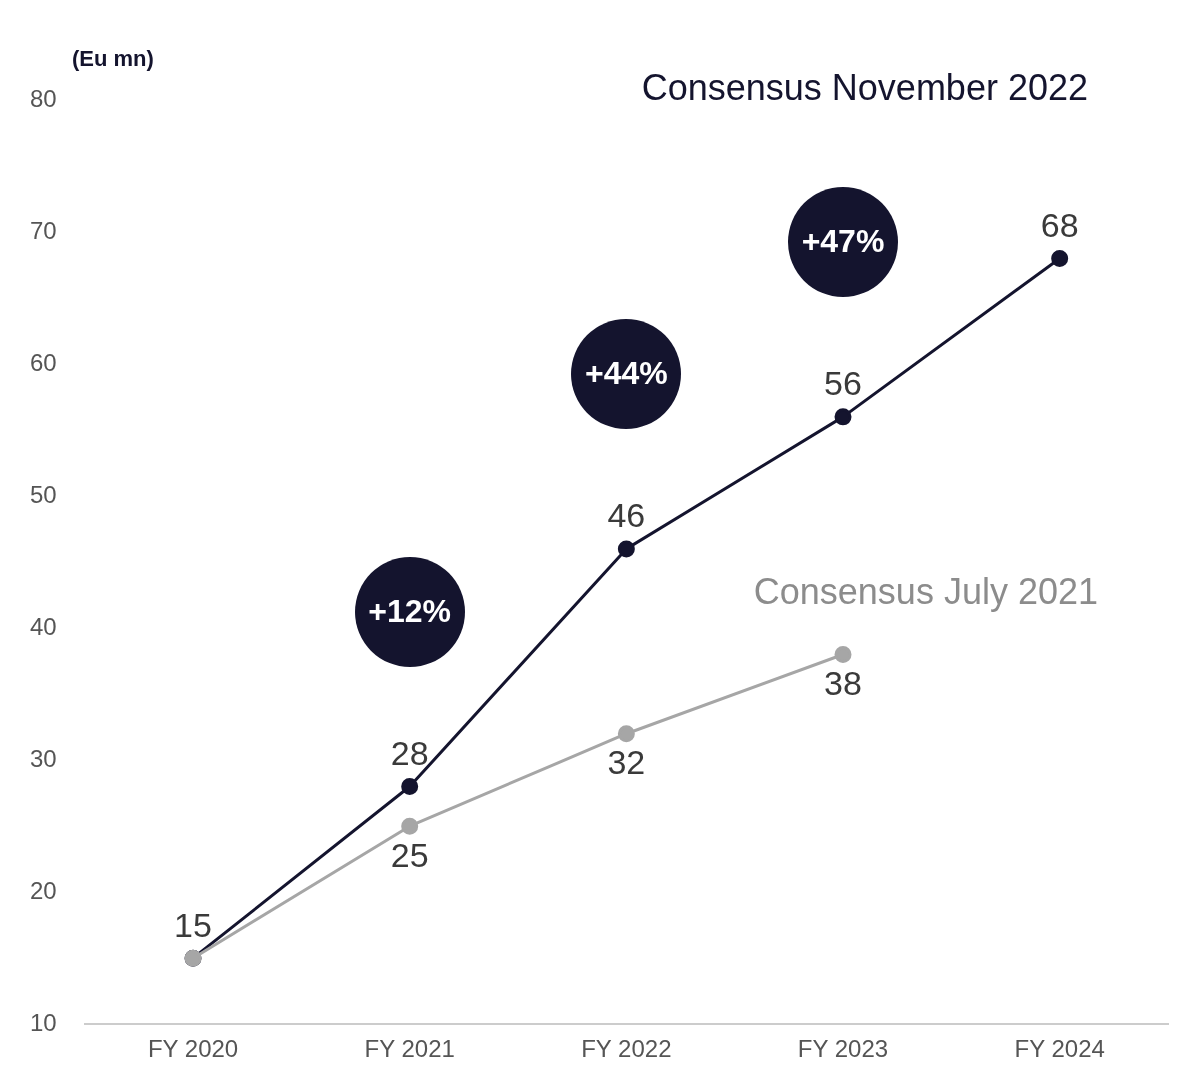  I want to click on circle-badge: +44%, so click(626, 373).